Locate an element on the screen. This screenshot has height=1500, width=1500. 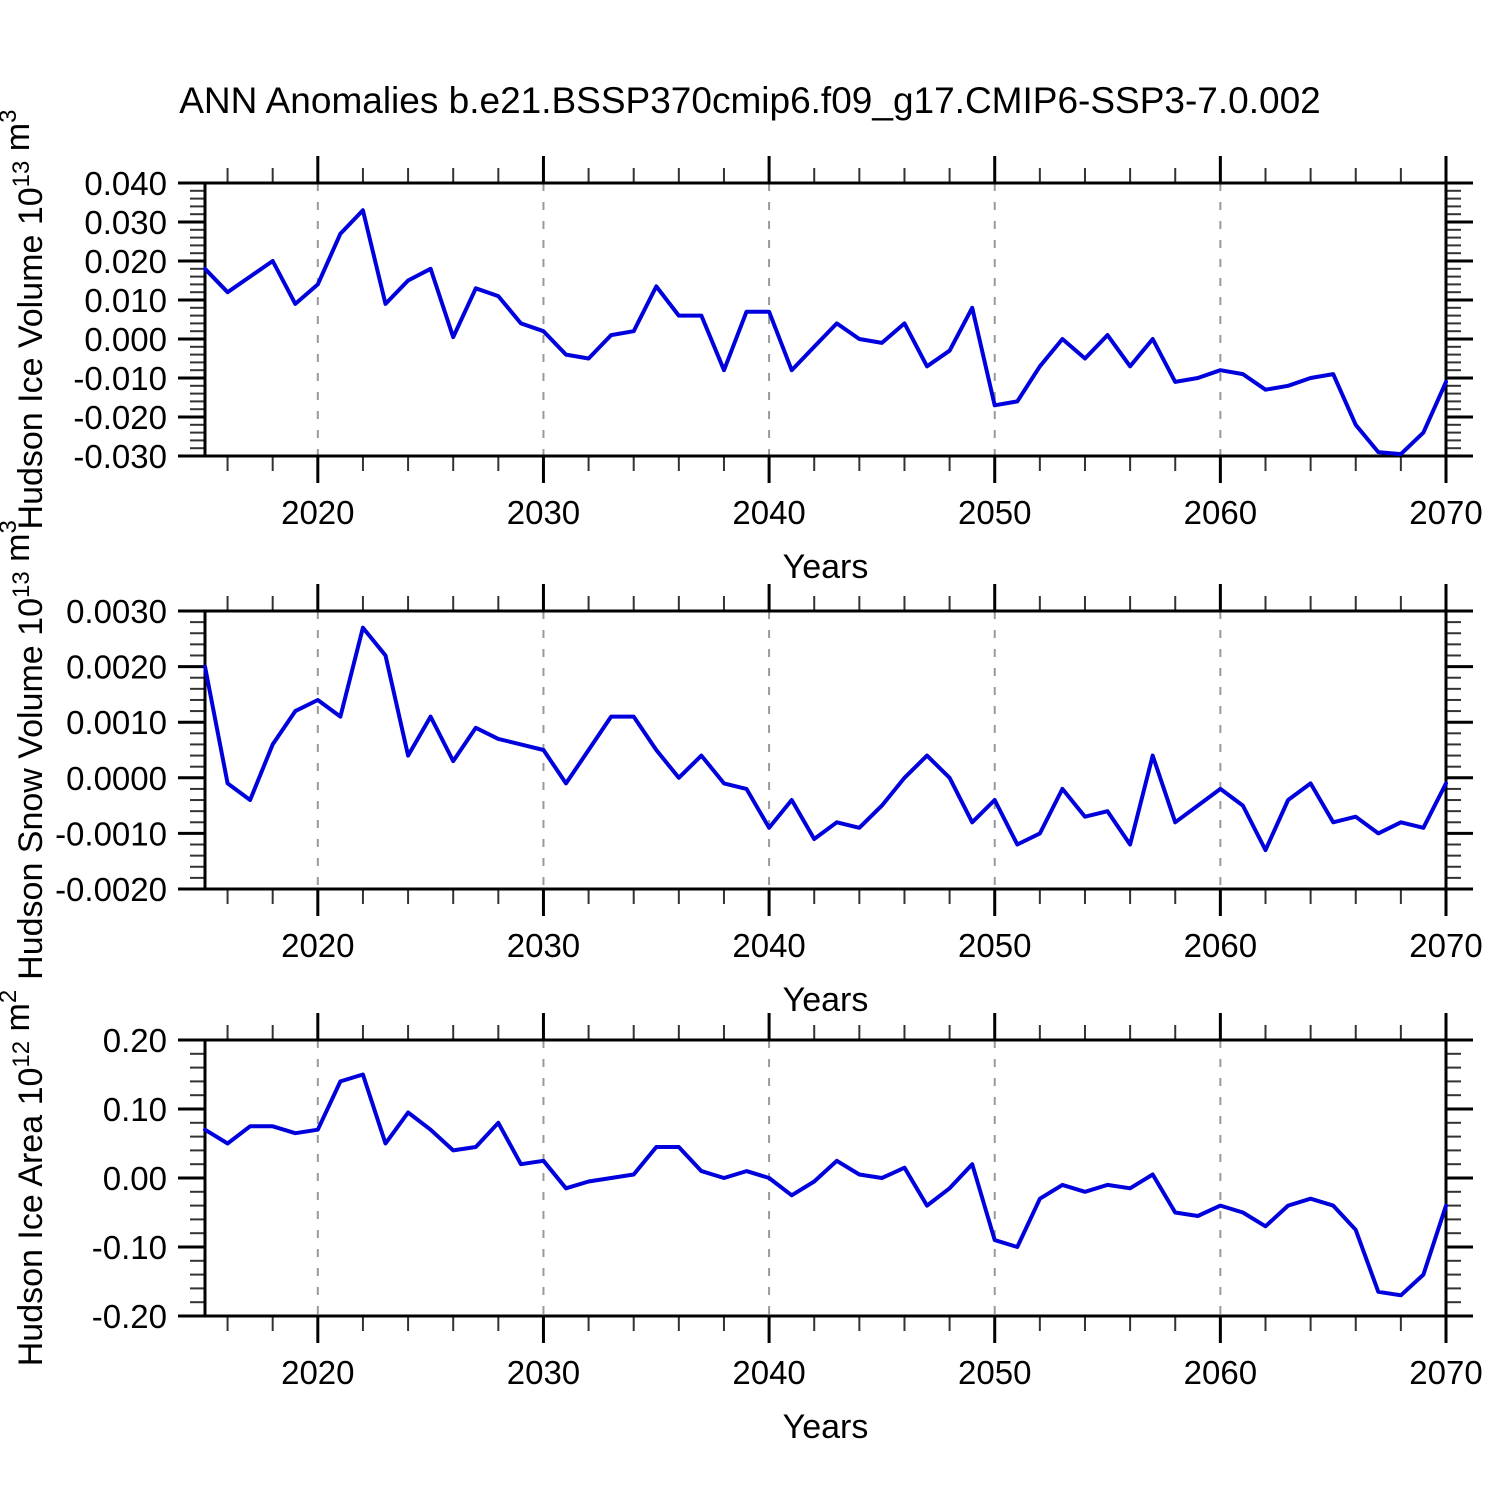
y-tick-label: -0.0010 is located at coordinates (111, 833).